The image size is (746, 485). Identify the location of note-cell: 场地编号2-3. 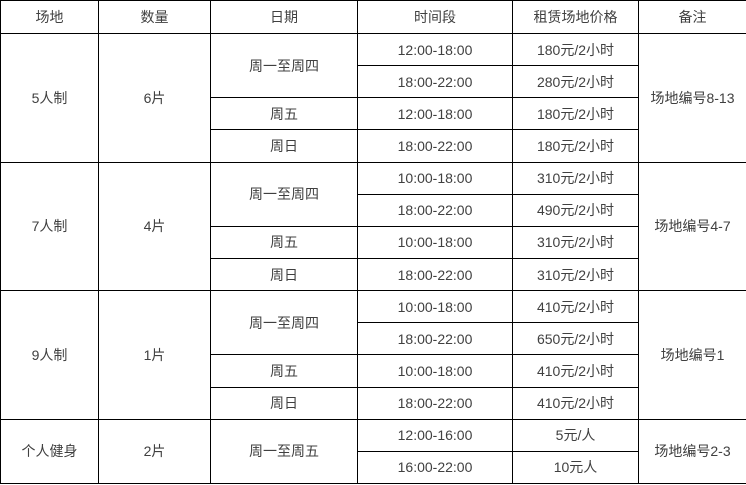
(692, 451).